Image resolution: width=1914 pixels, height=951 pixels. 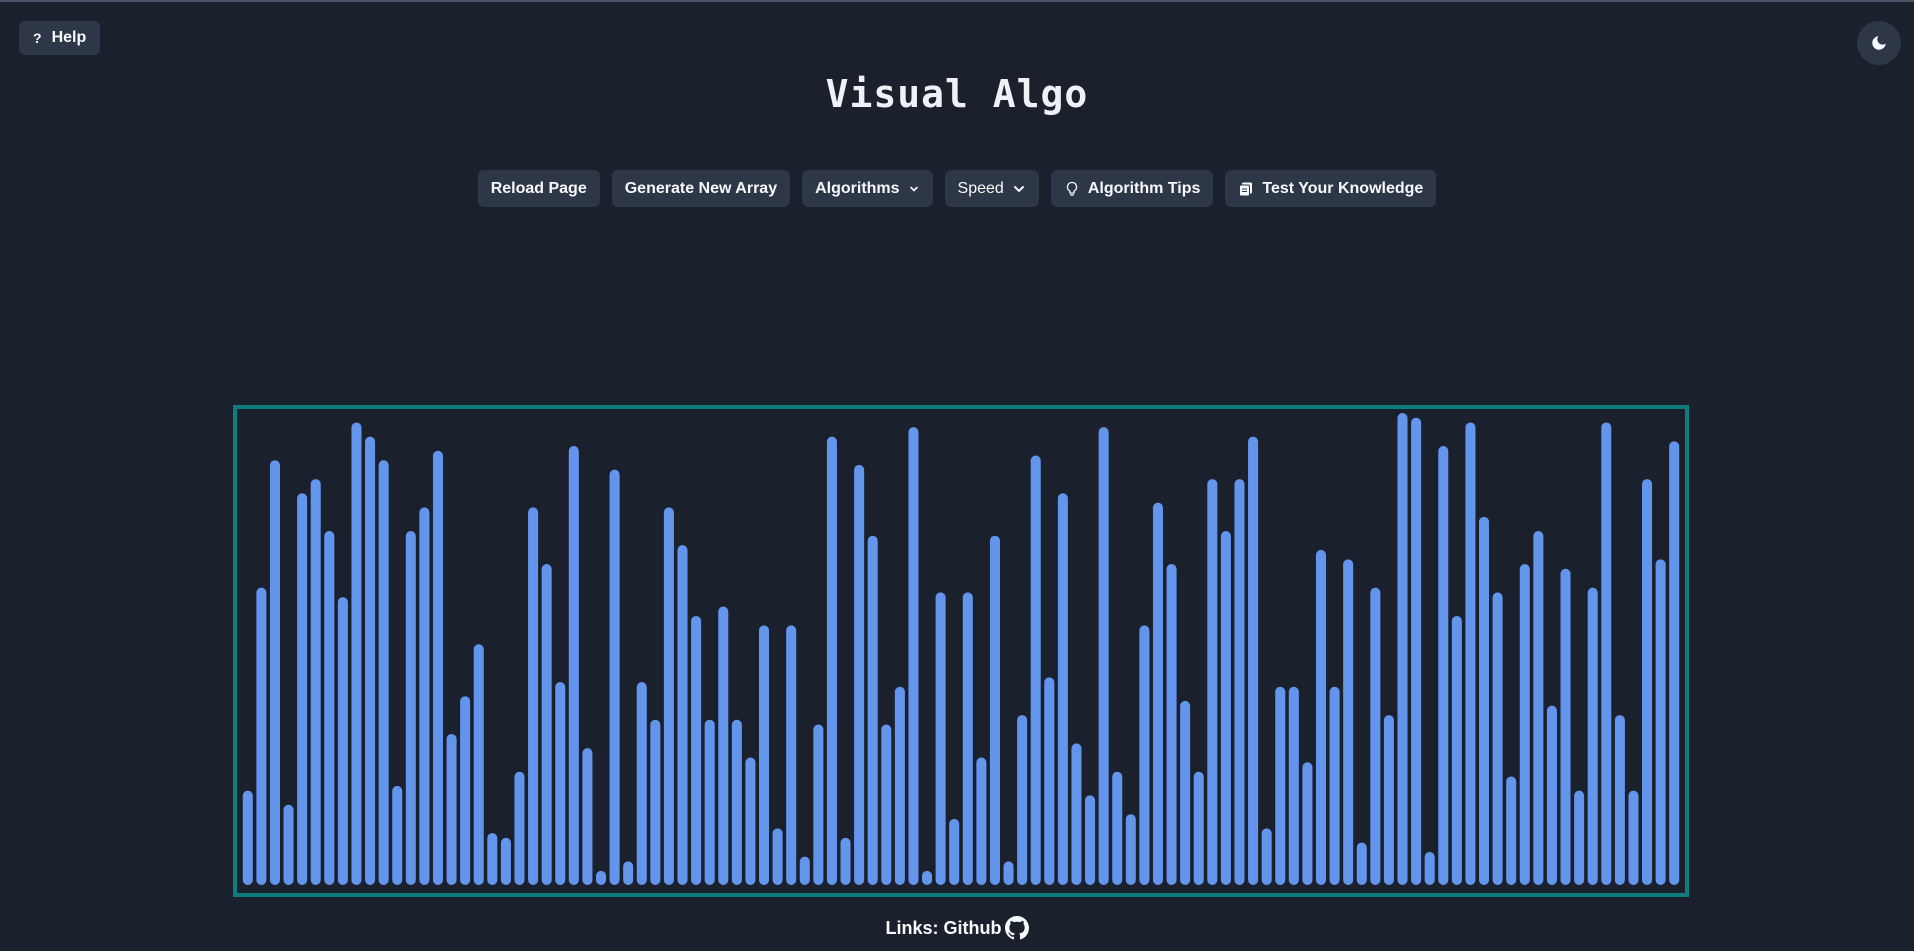 I want to click on algorithms-dropdown: Algorithms, so click(x=867, y=188).